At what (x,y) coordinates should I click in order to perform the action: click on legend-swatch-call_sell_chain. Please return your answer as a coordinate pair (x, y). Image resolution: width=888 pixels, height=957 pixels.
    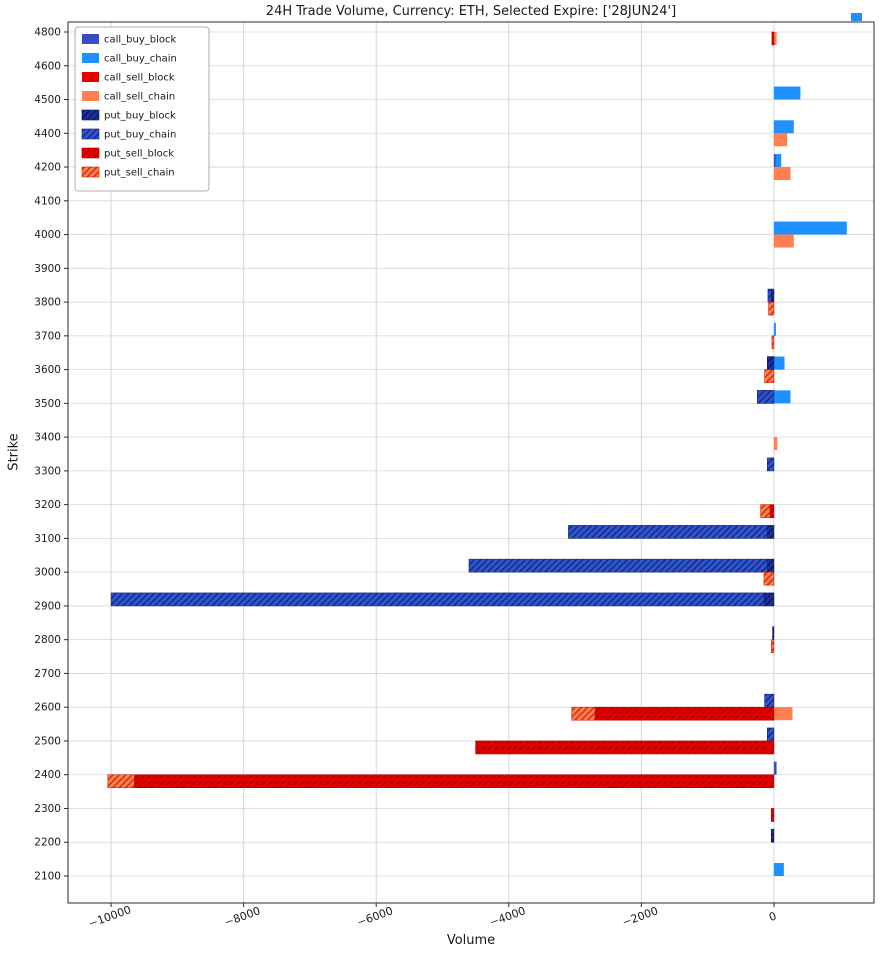
    Looking at the image, I should click on (90, 96).